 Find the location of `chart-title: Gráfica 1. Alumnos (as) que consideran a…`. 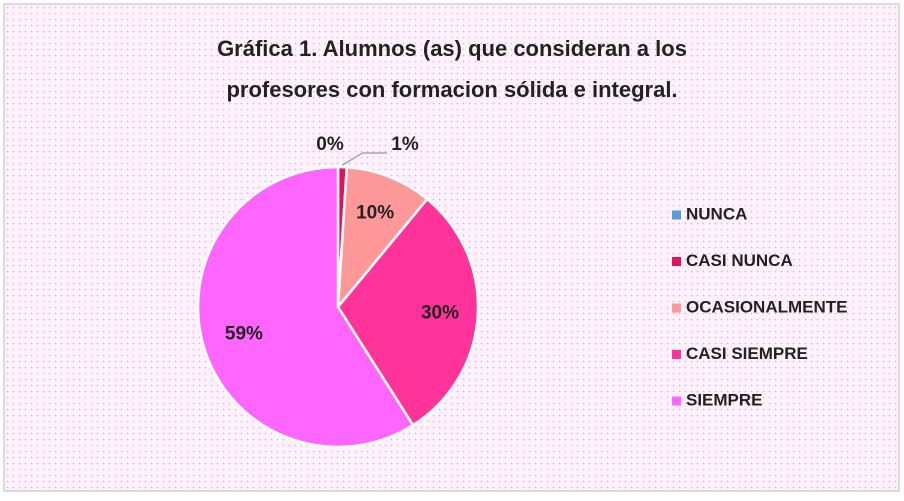

chart-title: Gráfica 1. Alumnos (as) que consideran a… is located at coordinates (452, 48).